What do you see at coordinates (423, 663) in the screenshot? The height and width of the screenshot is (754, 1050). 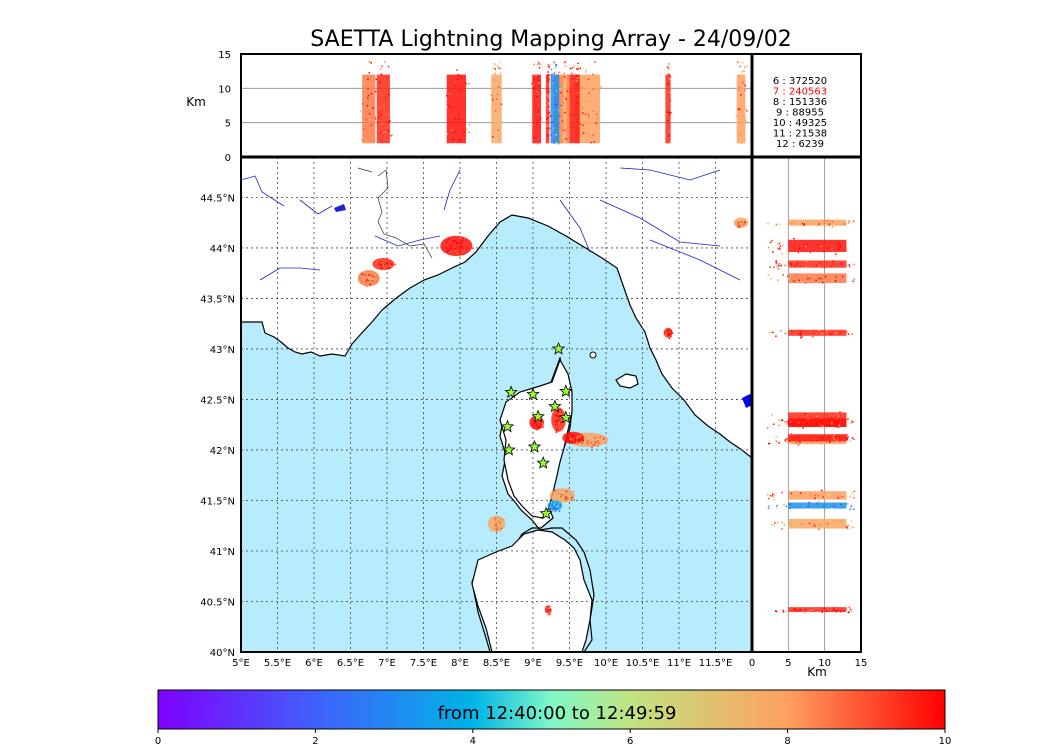 I see `lon-tick-label: 7.5°E` at bounding box center [423, 663].